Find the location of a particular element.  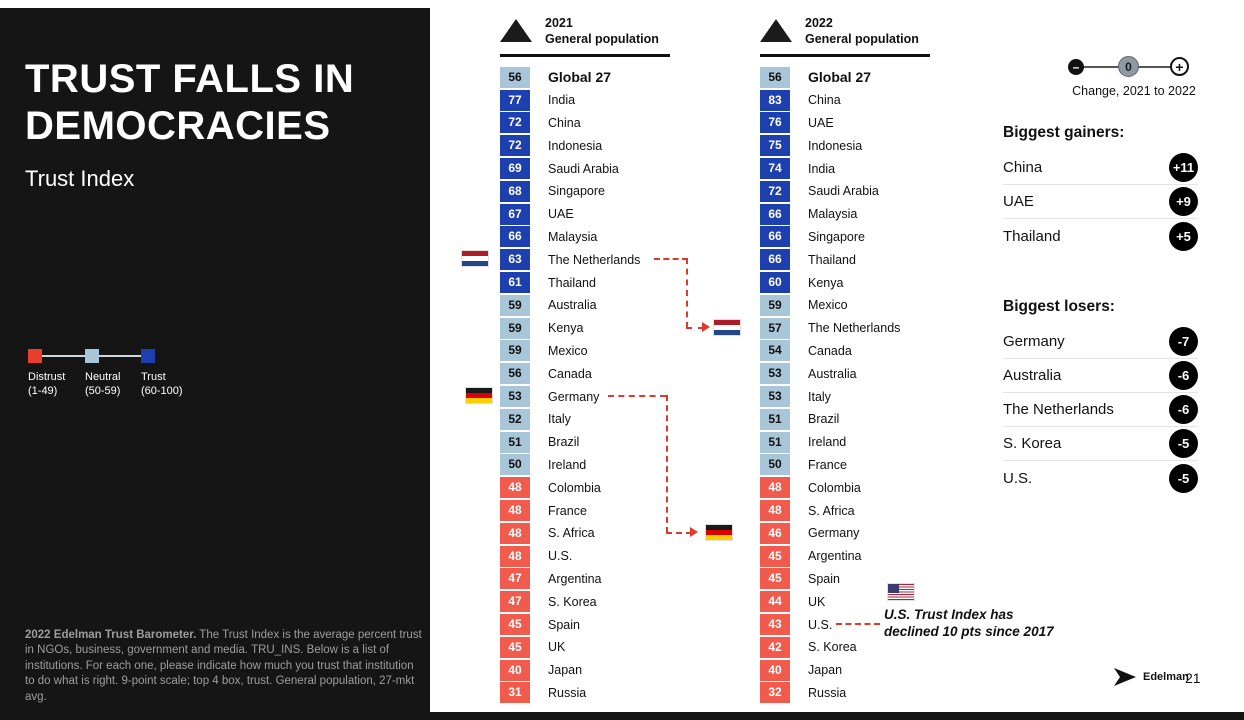

edelman-logo-icon is located at coordinates (1125, 677).